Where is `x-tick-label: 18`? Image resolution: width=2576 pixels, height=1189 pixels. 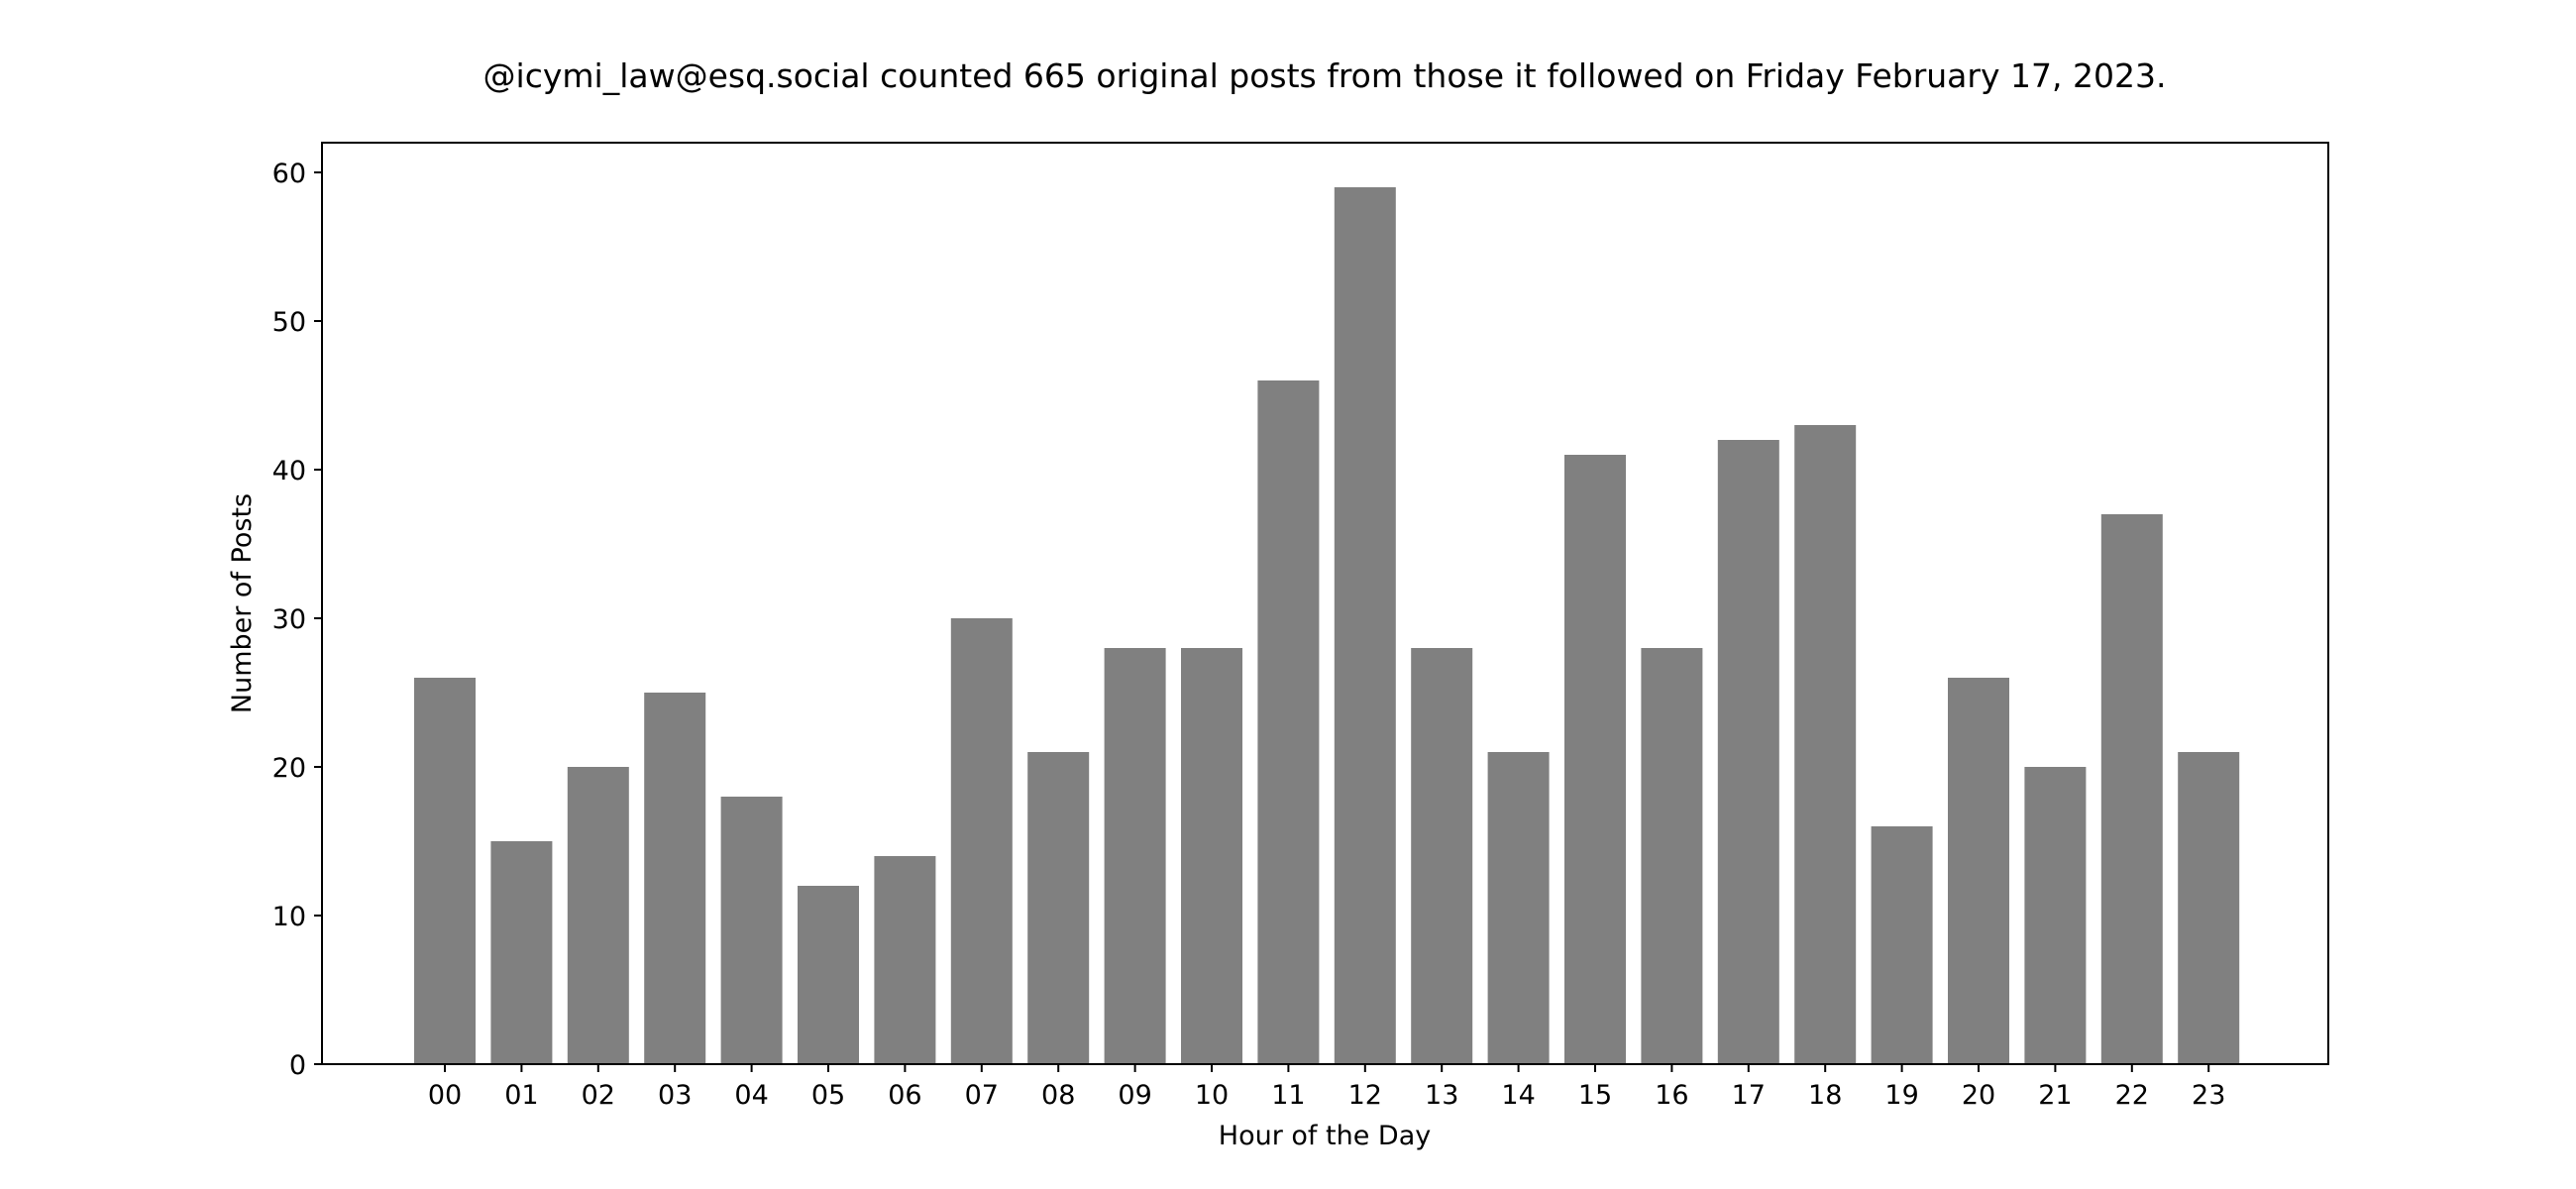 x-tick-label: 18 is located at coordinates (1825, 1095).